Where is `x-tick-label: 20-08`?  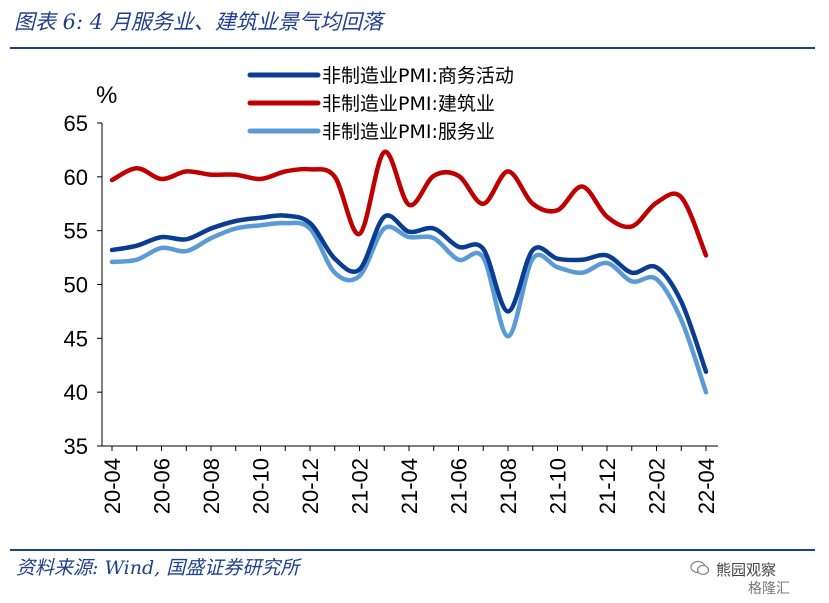 x-tick-label: 20-08 is located at coordinates (211, 486).